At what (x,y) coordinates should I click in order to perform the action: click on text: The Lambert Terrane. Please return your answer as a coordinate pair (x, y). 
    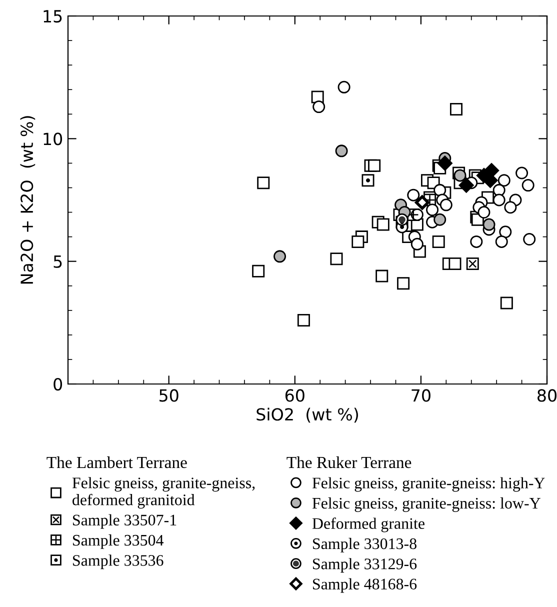
    Looking at the image, I should click on (116, 462).